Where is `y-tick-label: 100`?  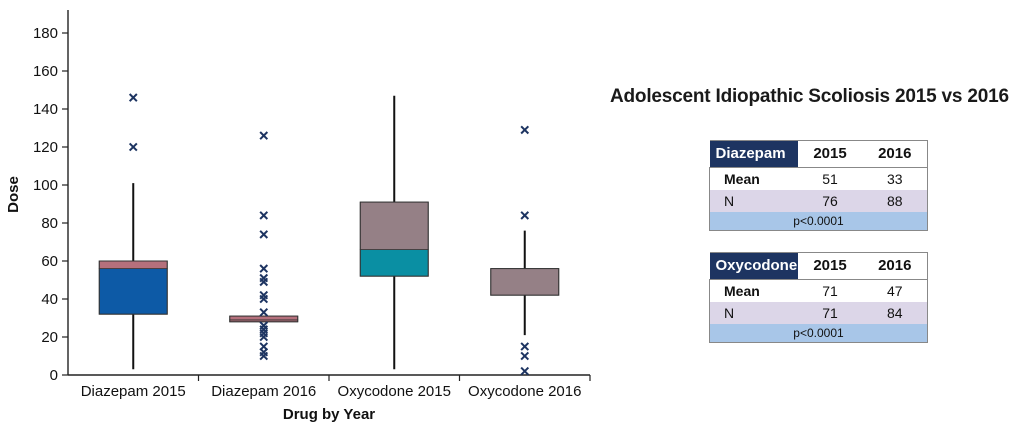
y-tick-label: 100 is located at coordinates (45, 185).